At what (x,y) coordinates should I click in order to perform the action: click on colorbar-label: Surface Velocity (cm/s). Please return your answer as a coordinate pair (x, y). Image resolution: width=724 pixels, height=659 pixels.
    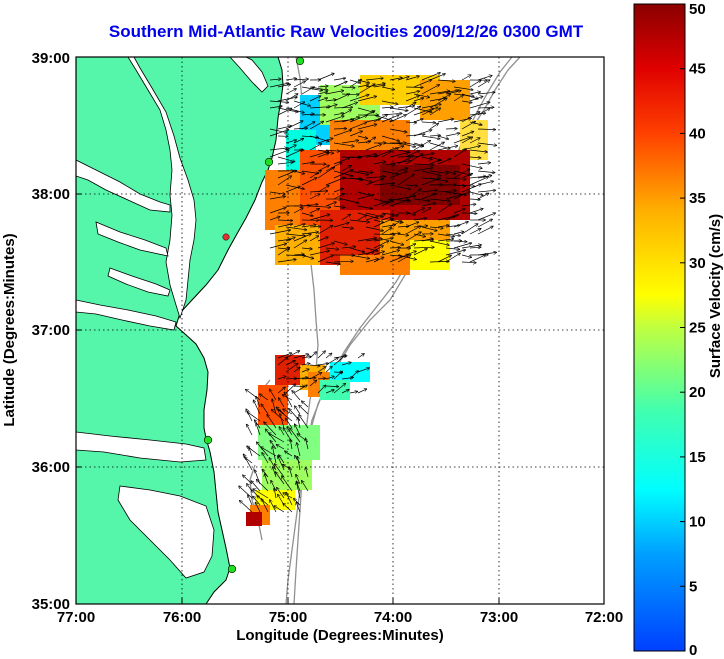
    Looking at the image, I should click on (715, 296).